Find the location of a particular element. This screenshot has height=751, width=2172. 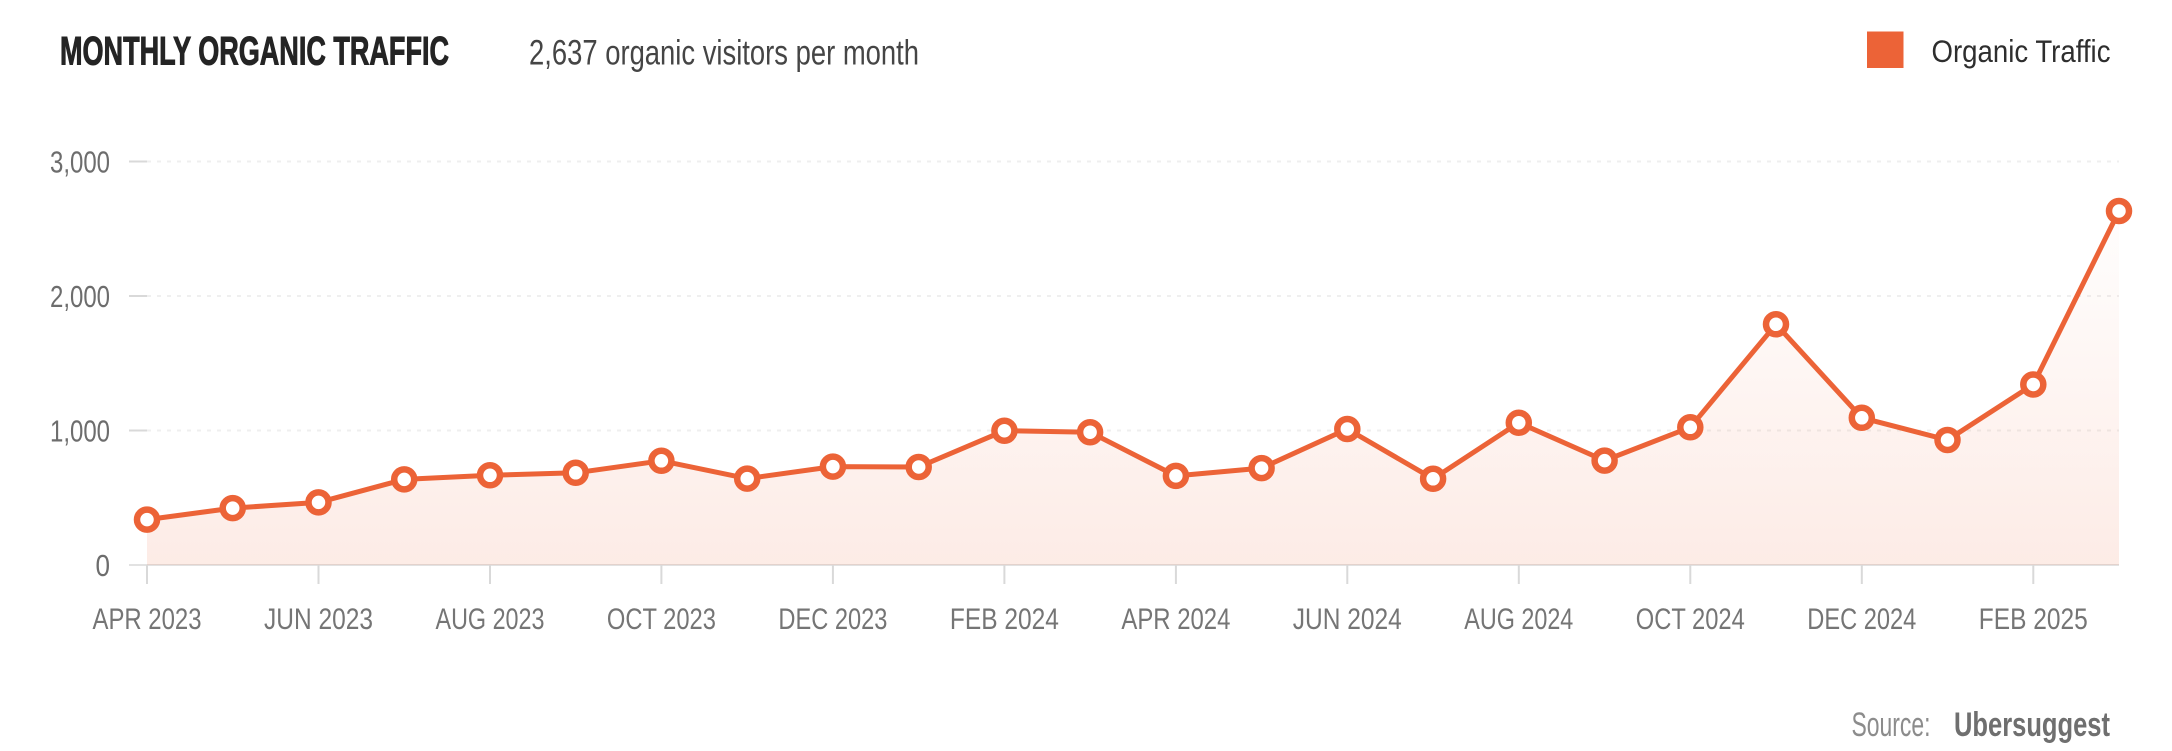

svg-text:2,637 organic visitors per mon: 2,637 organic visitors per month is located at coordinates (724, 53).